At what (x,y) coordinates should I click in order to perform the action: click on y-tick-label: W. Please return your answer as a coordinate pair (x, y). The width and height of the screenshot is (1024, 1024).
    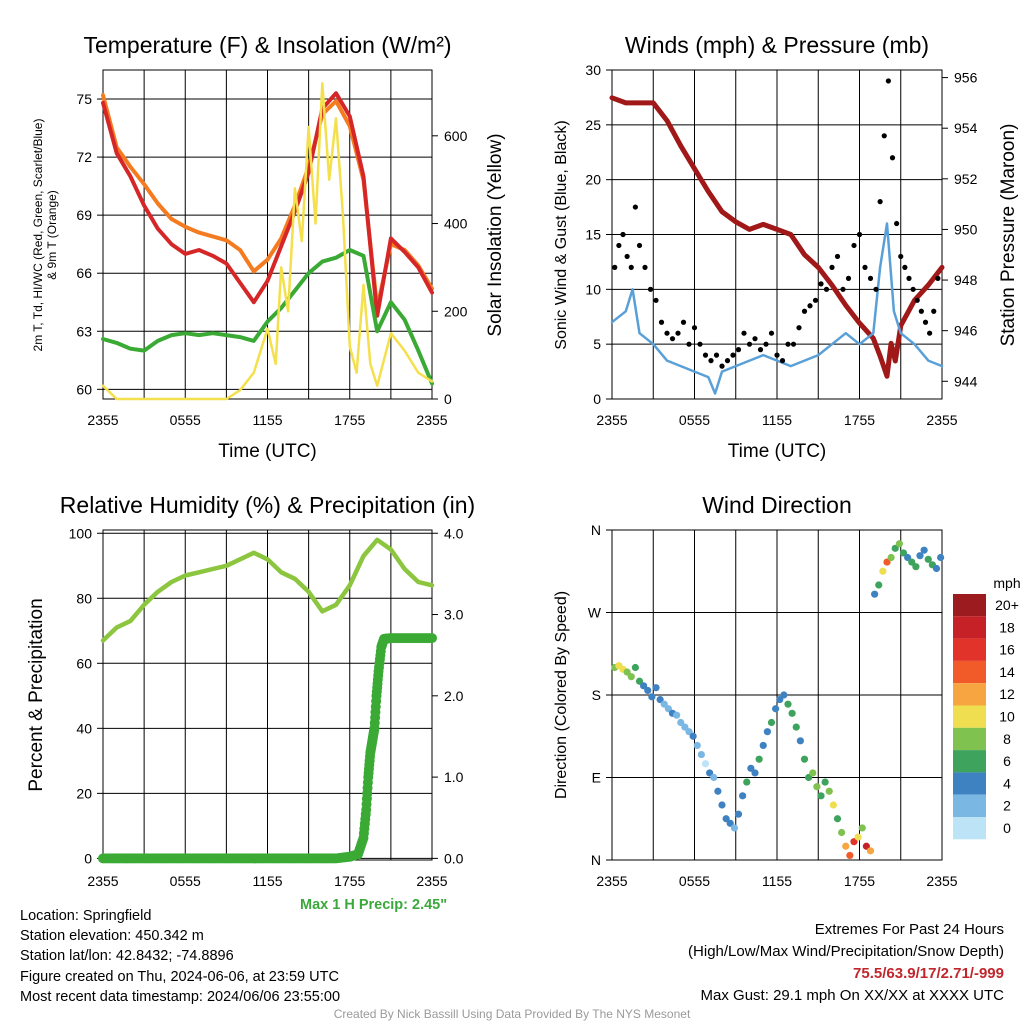
    Looking at the image, I should click on (595, 613).